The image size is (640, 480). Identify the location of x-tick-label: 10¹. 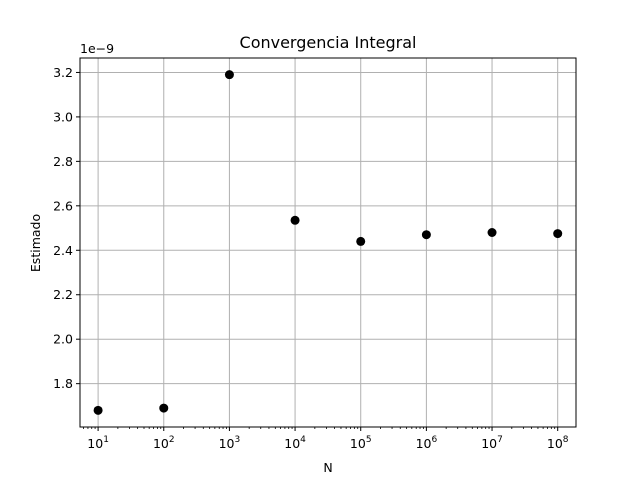
(98, 443).